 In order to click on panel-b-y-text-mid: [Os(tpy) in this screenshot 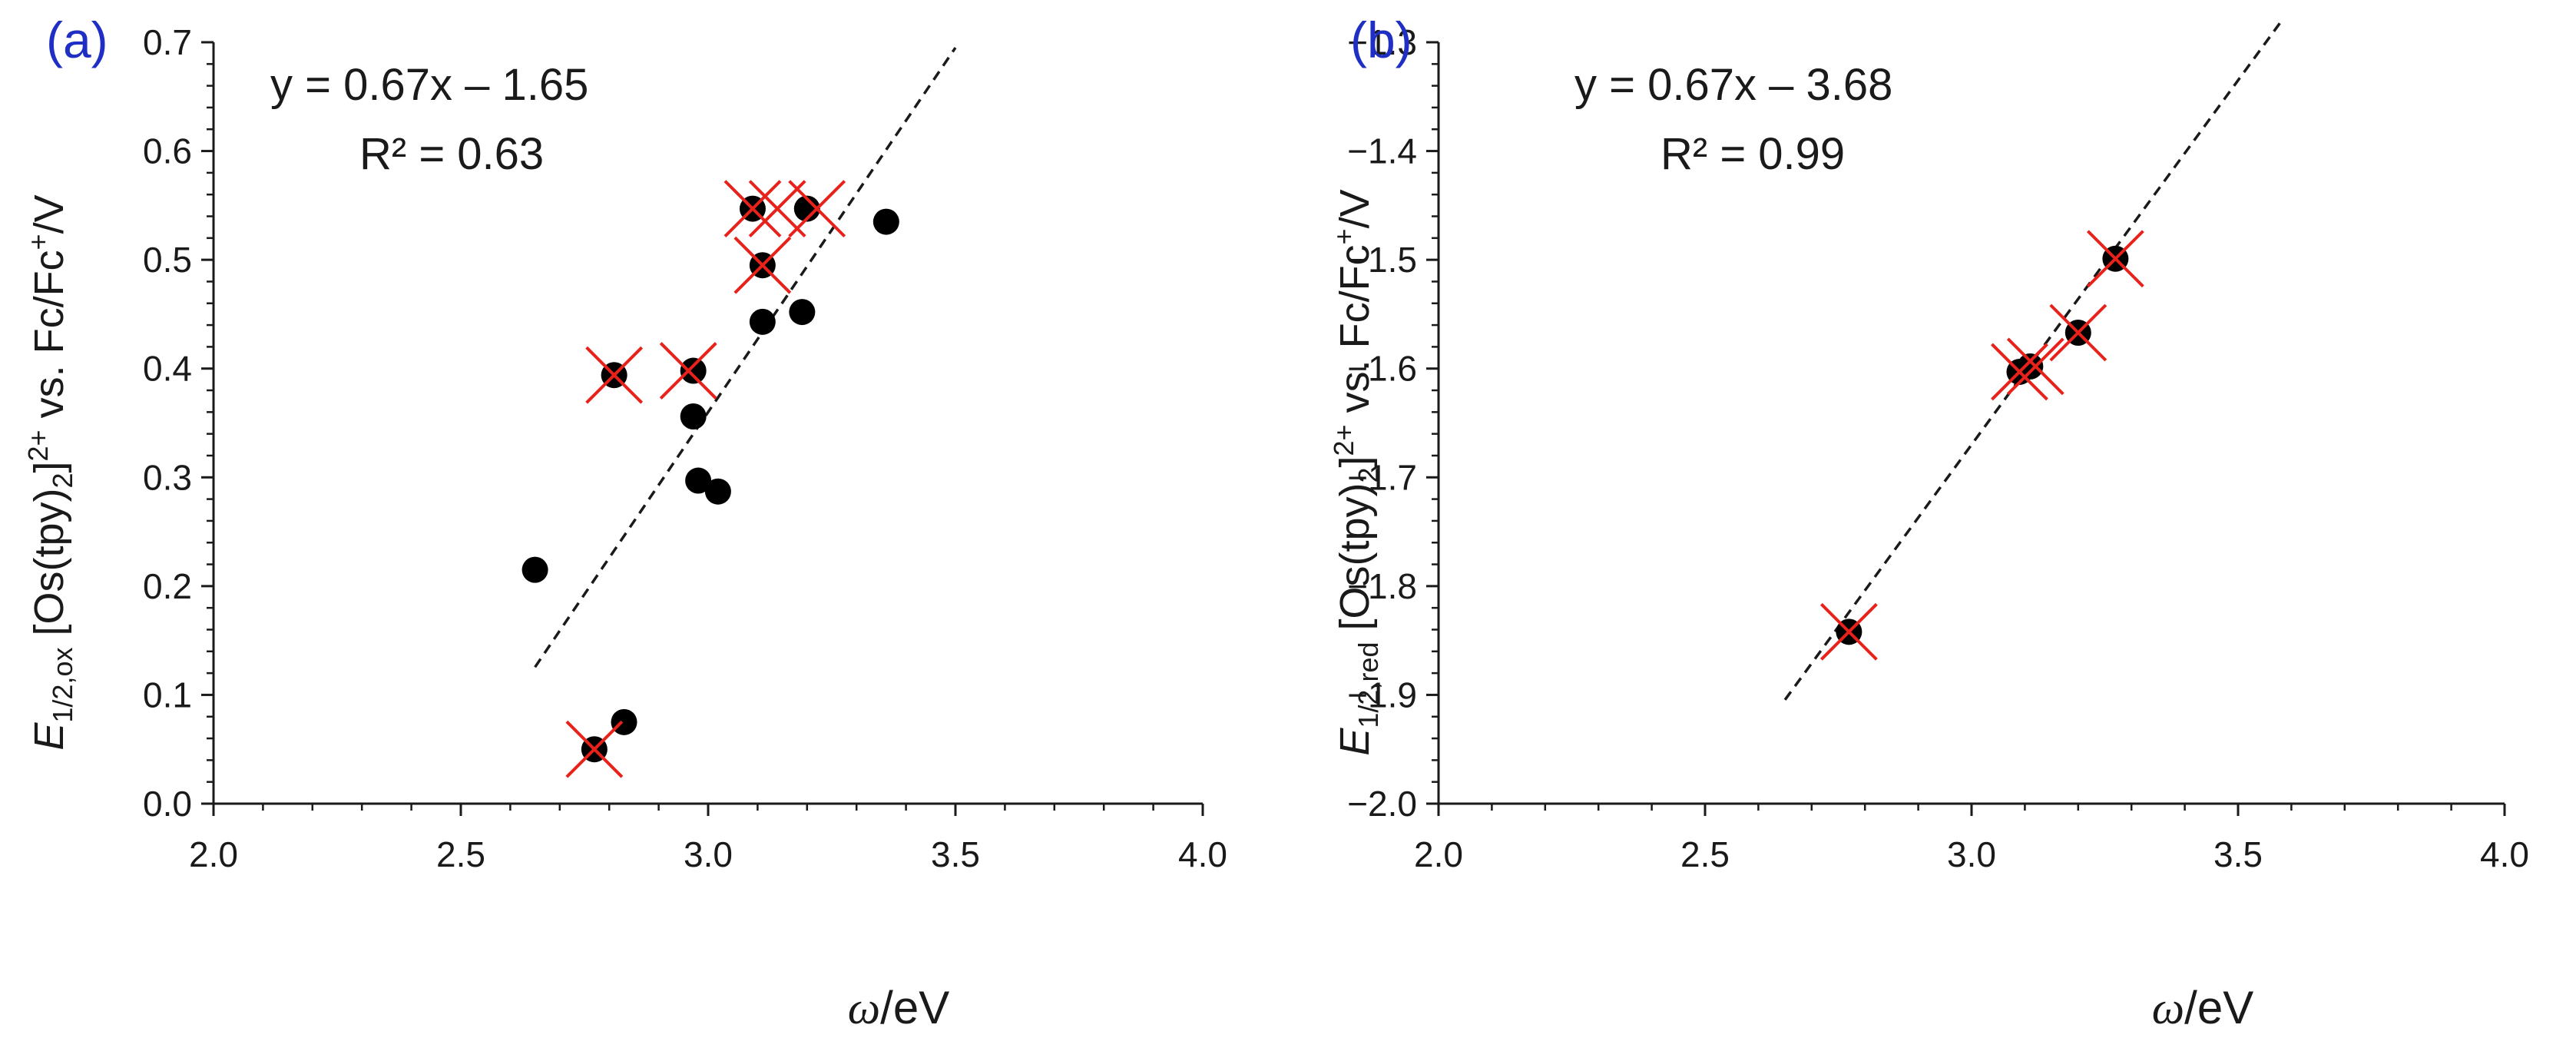, I will do `click(1355, 562)`.